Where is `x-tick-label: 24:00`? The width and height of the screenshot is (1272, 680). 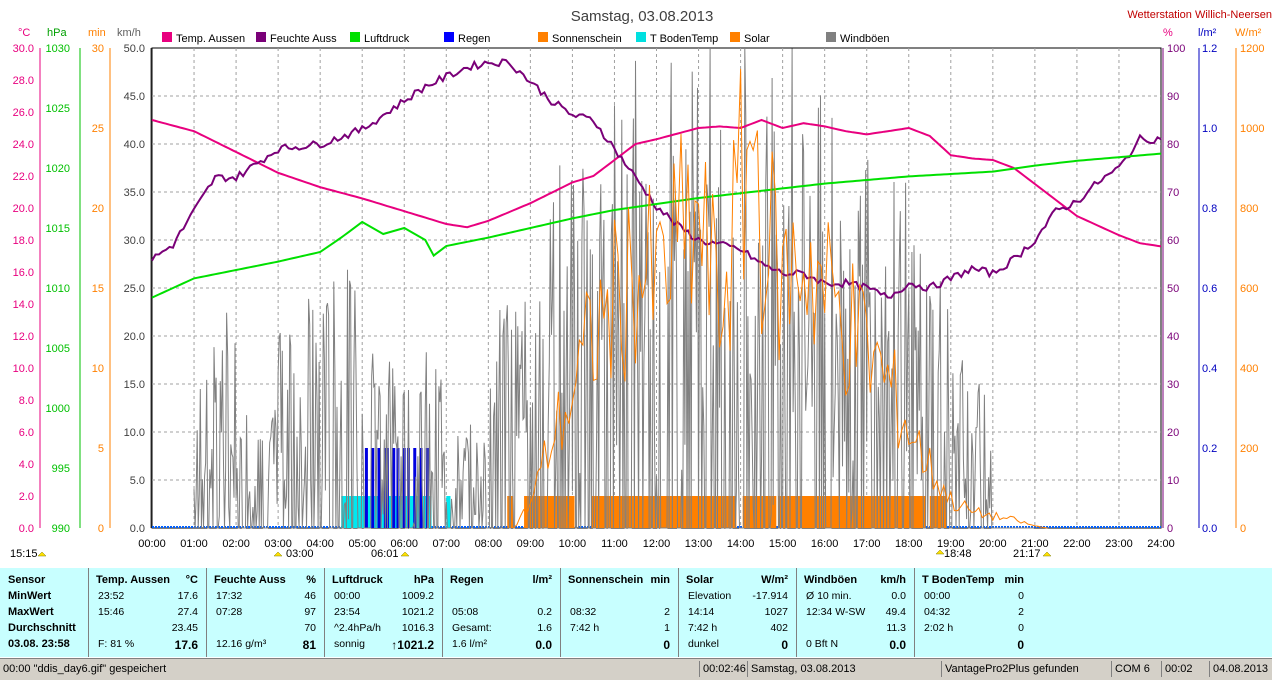 x-tick-label: 24:00 is located at coordinates (1161, 544).